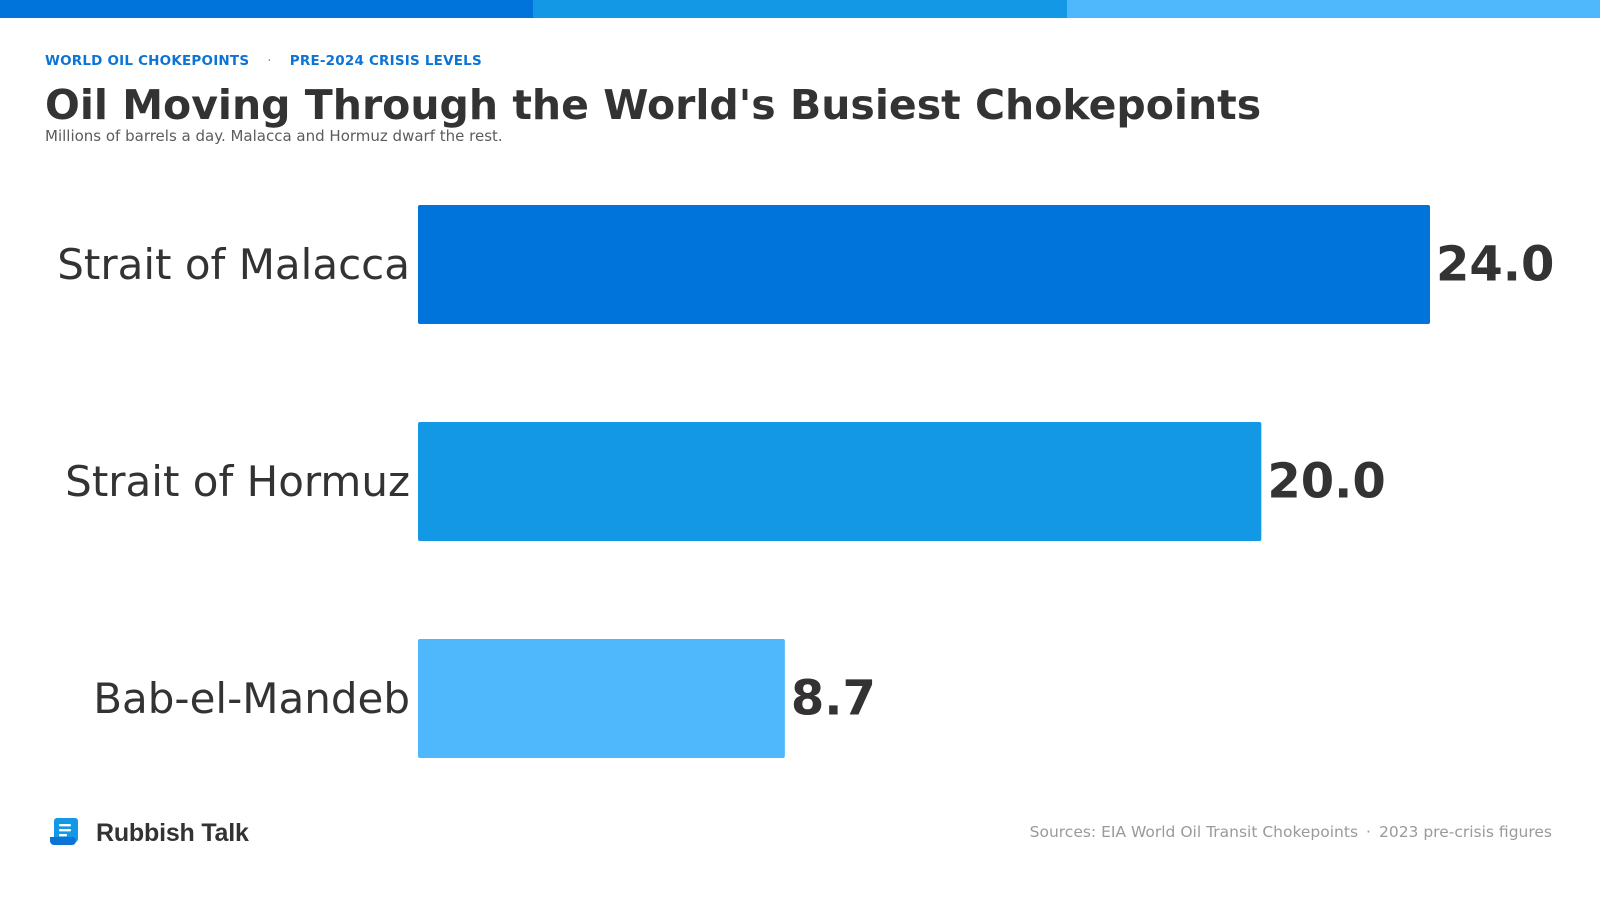 This screenshot has height=900, width=1600. What do you see at coordinates (385, 61) in the screenshot?
I see `kicker-period: PRE-2024 CRISIS LEVELS` at bounding box center [385, 61].